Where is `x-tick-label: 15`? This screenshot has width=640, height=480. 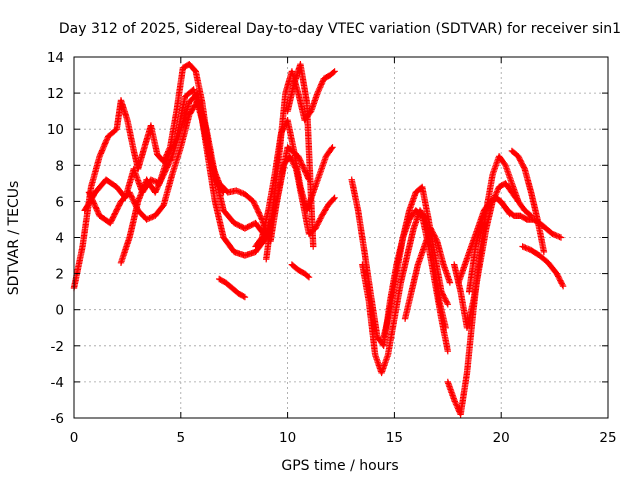 x-tick-label: 15 is located at coordinates (394, 438).